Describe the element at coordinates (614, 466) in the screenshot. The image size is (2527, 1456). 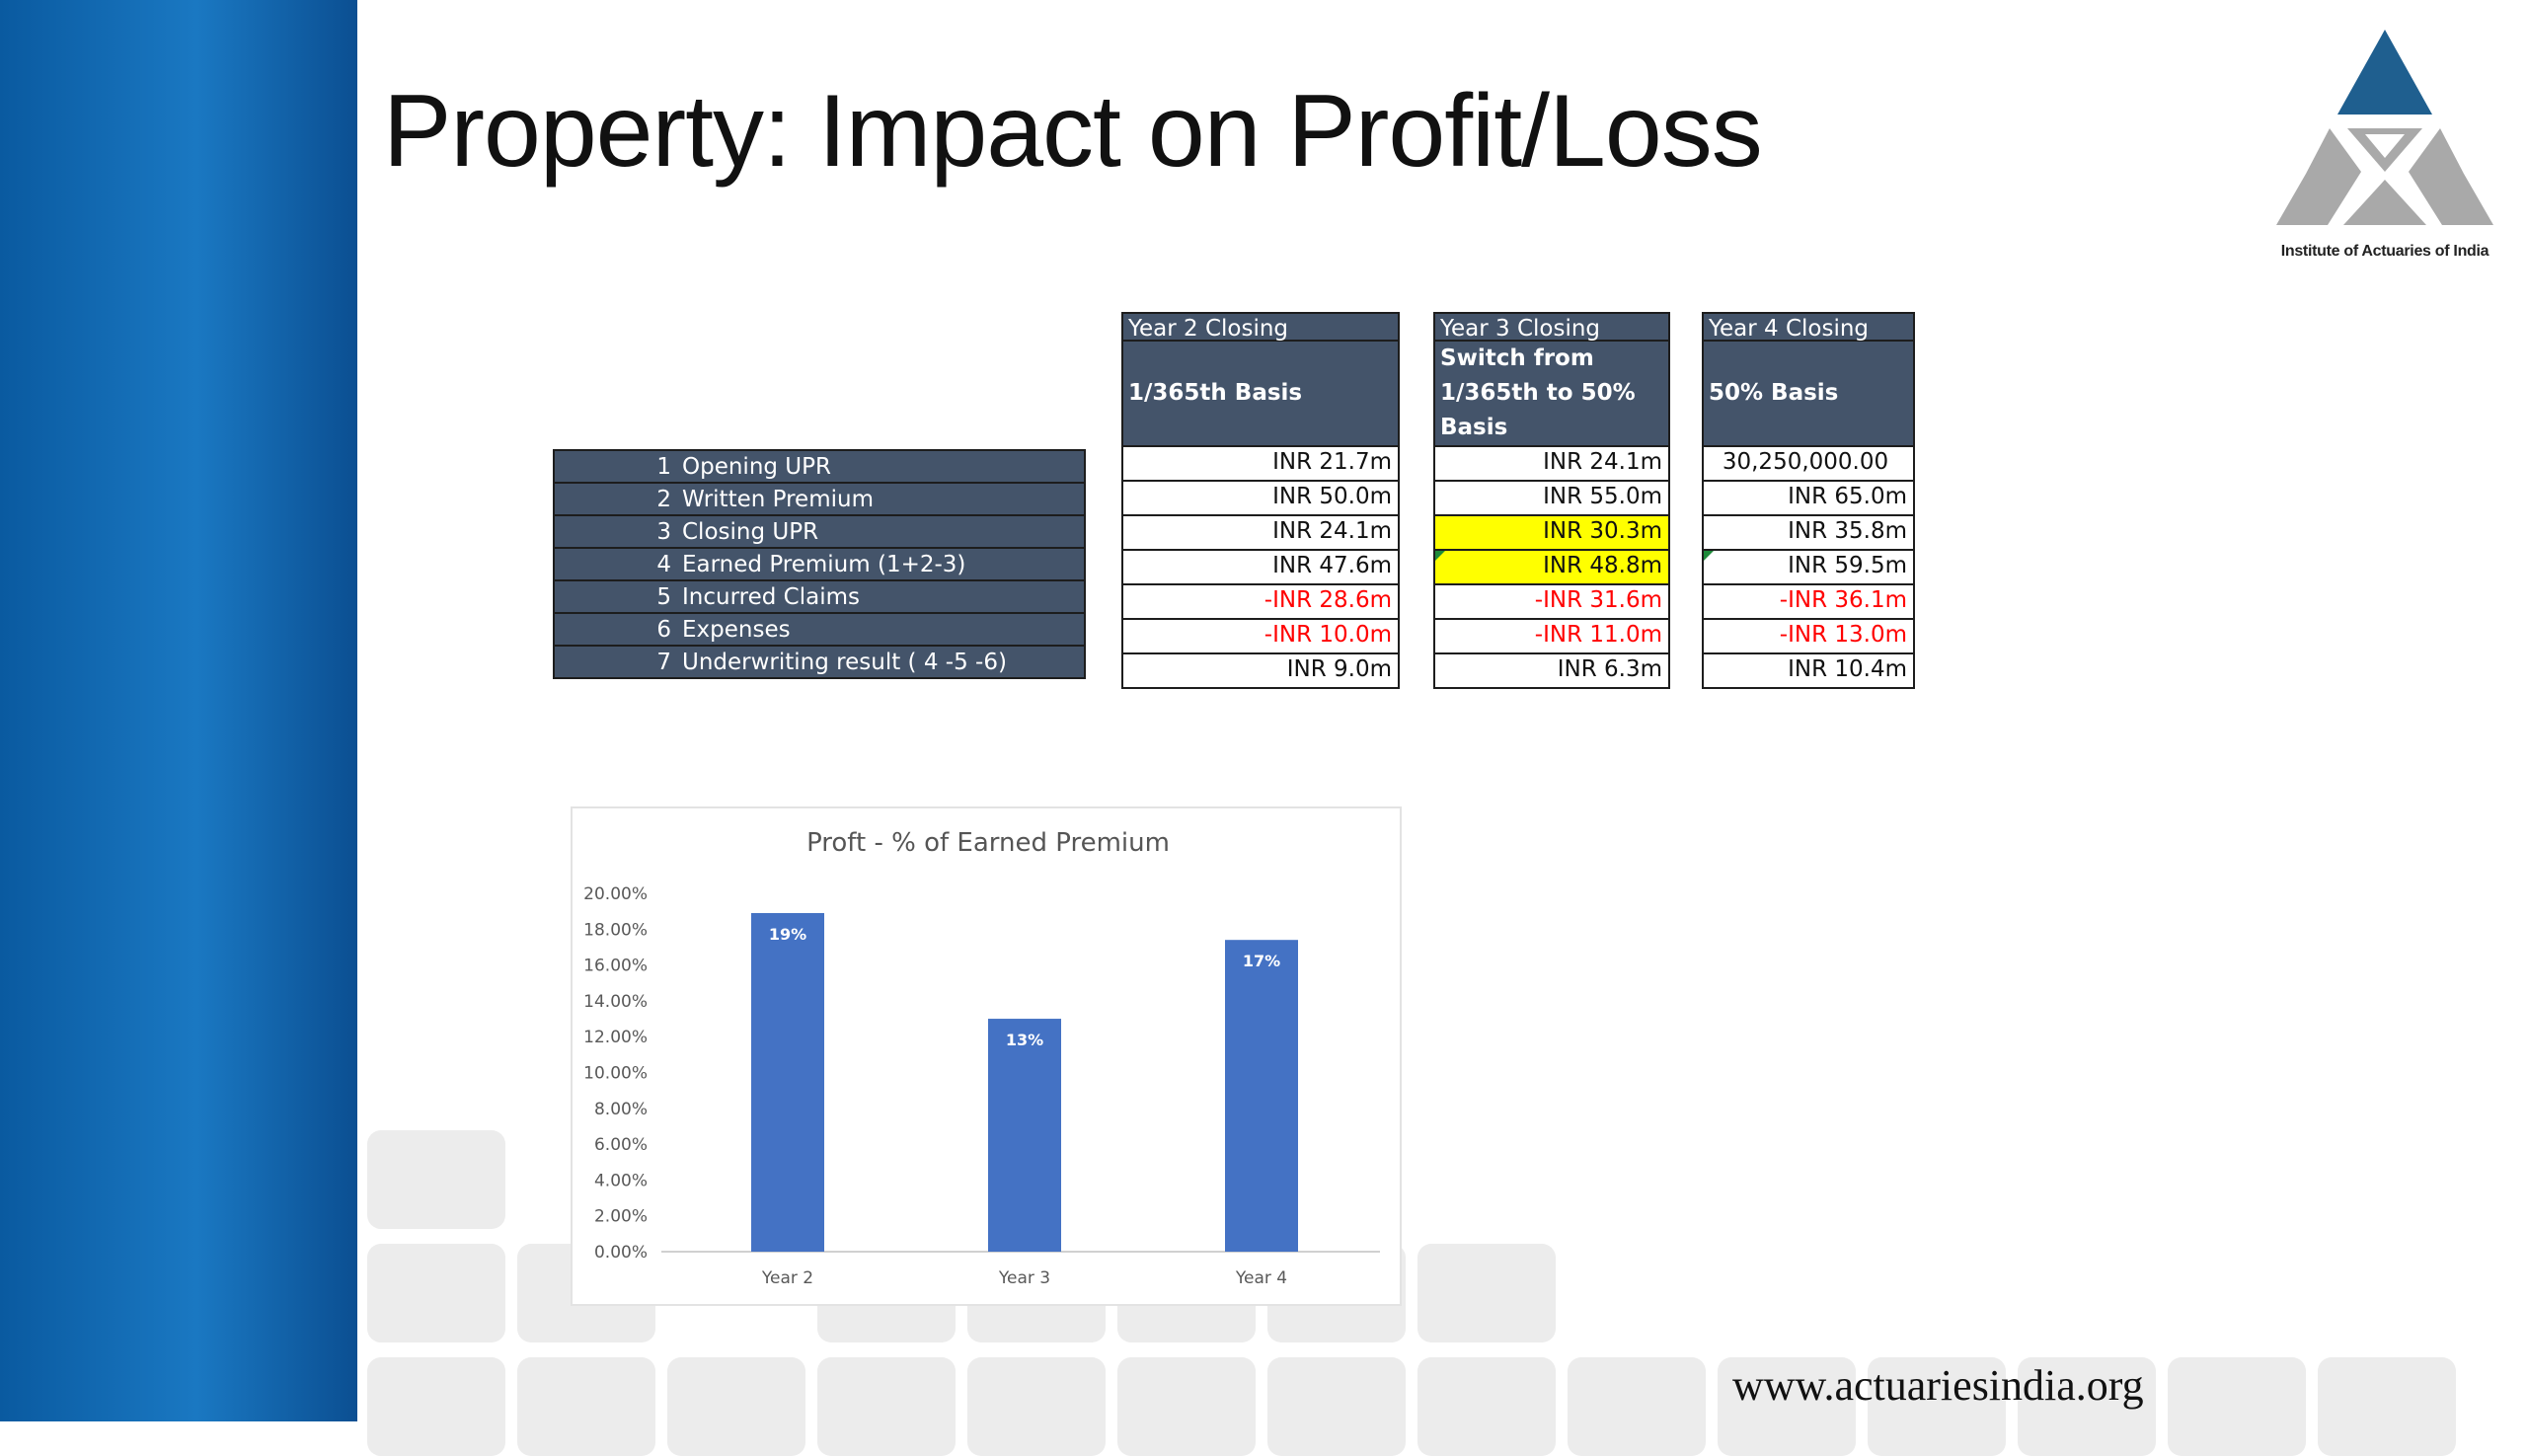
I see `row-number: 1` at that location.